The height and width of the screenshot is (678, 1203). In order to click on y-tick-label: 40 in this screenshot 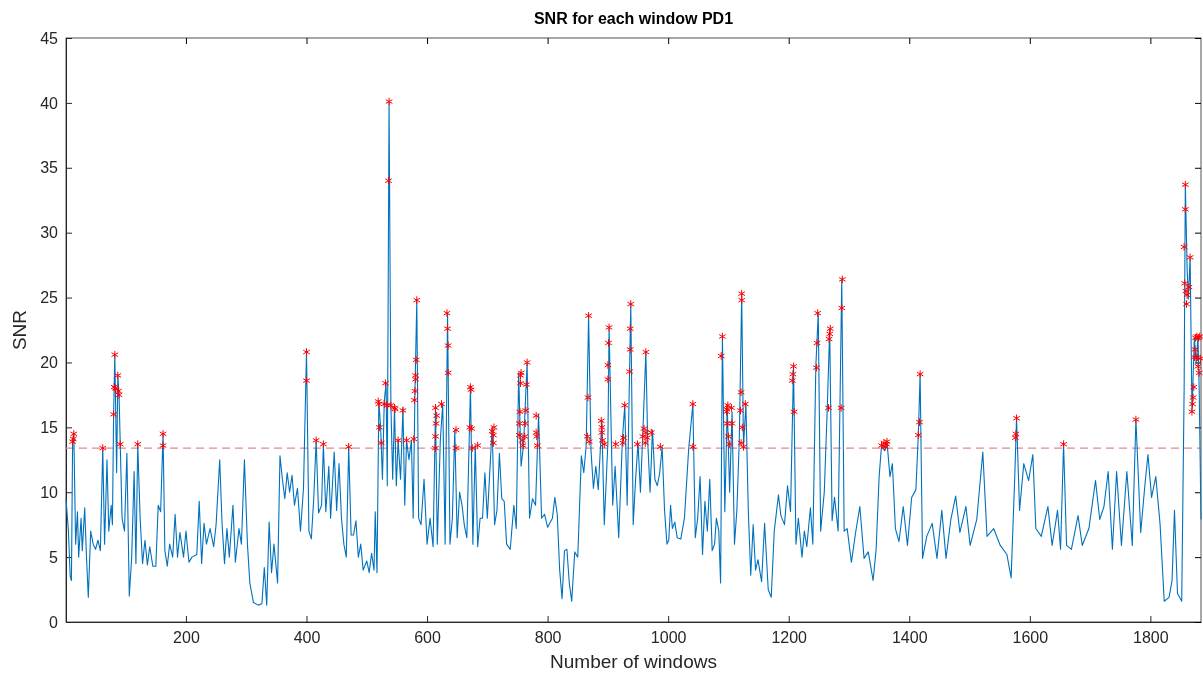, I will do `click(49, 103)`.